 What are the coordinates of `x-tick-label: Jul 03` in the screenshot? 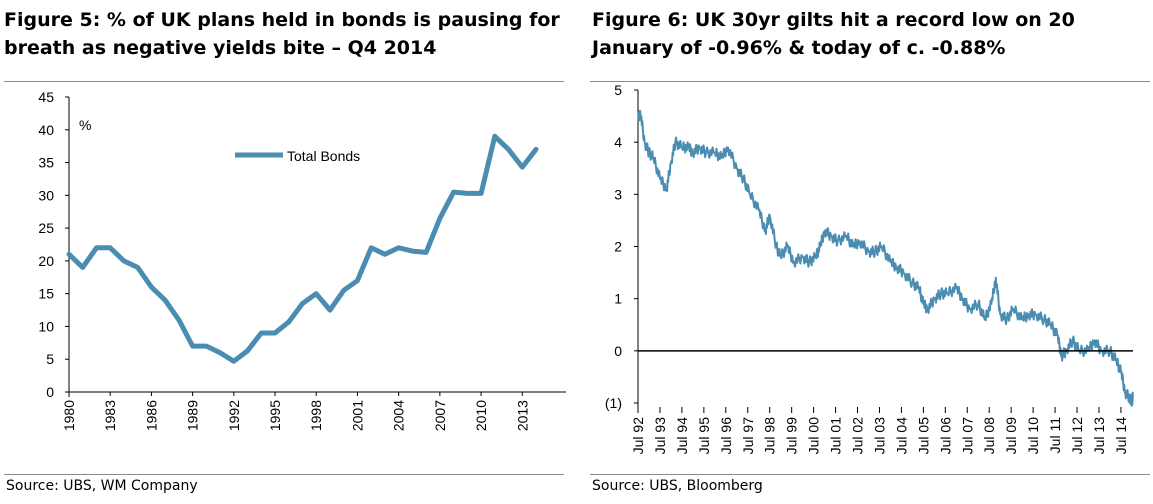 It's located at (879, 436).